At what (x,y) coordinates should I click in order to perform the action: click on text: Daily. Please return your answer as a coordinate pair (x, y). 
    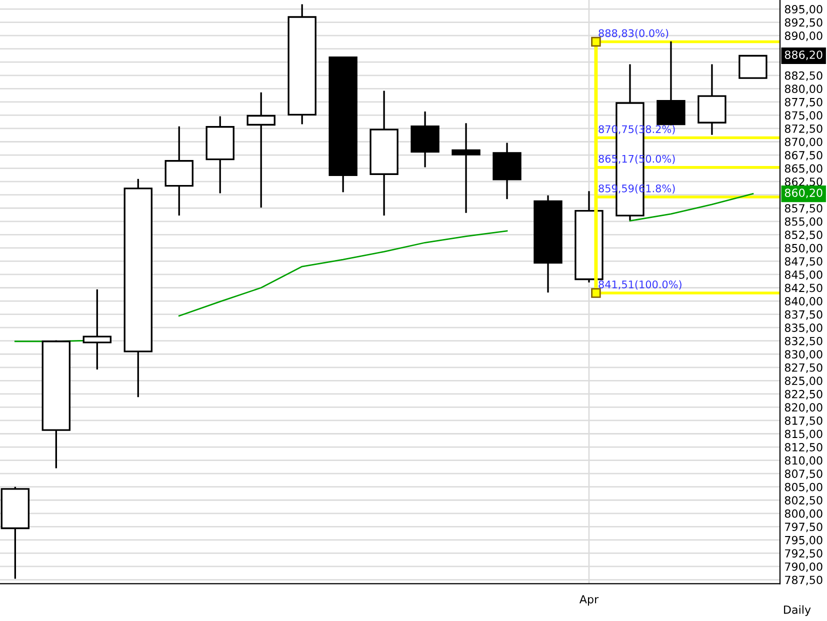
    Looking at the image, I should click on (797, 610).